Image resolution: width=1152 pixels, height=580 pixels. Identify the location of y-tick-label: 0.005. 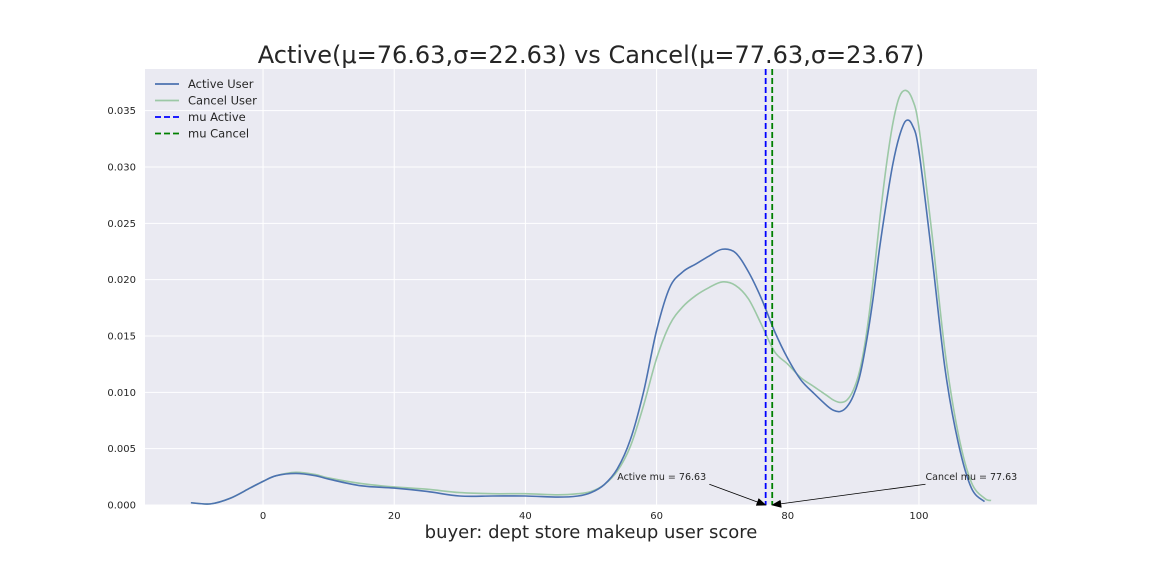
(121, 449).